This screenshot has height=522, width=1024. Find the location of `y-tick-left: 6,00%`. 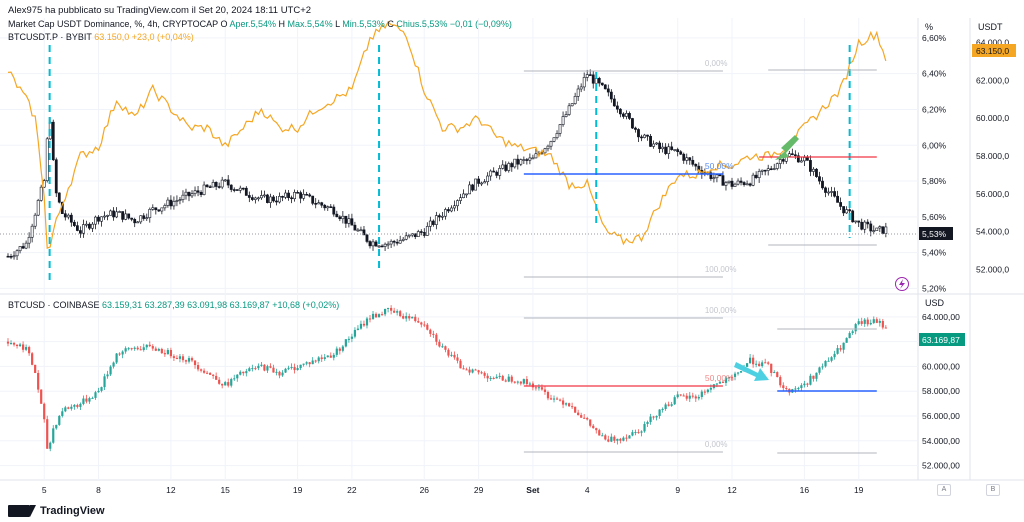

y-tick-left: 6,00% is located at coordinates (934, 145).